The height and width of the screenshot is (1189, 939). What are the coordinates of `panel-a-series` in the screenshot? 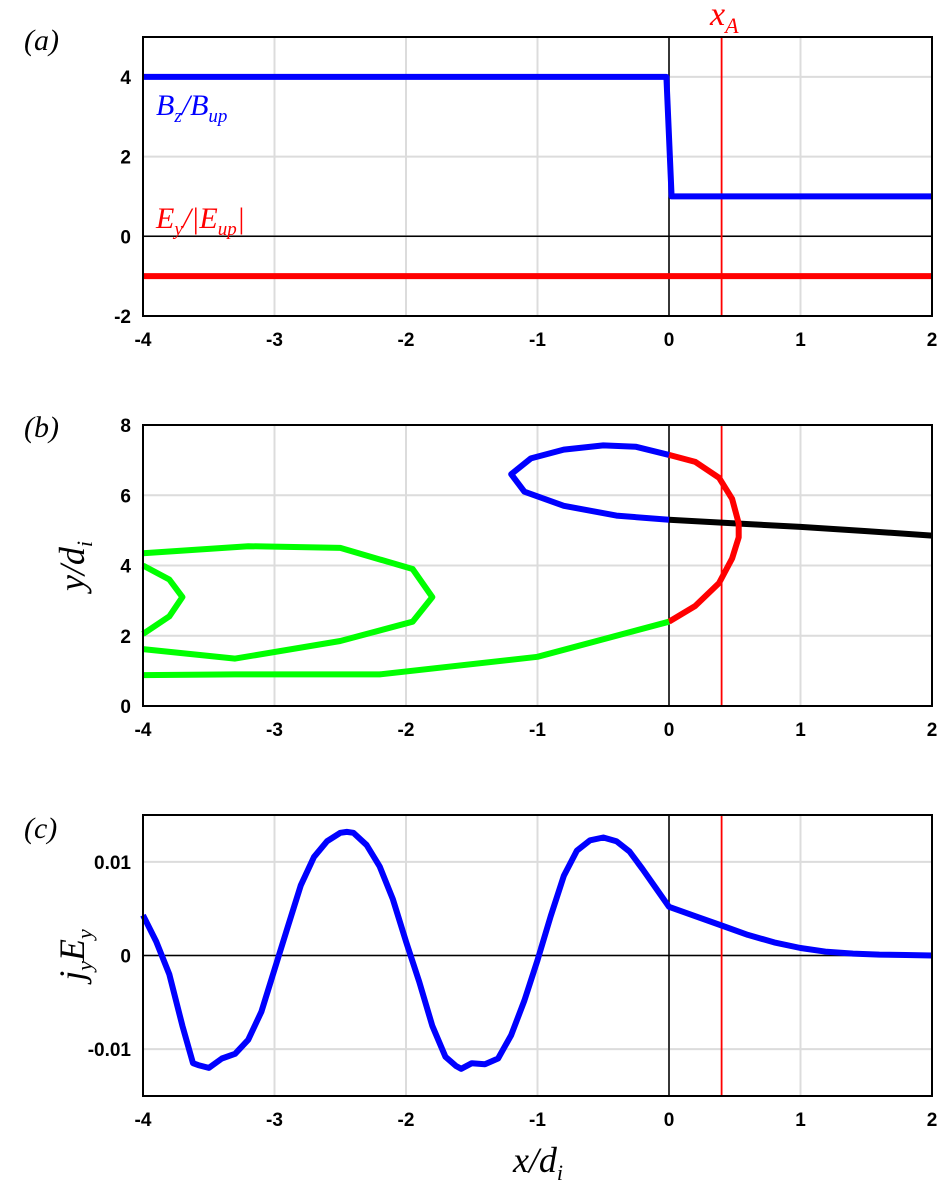 It's located at (537, 176).